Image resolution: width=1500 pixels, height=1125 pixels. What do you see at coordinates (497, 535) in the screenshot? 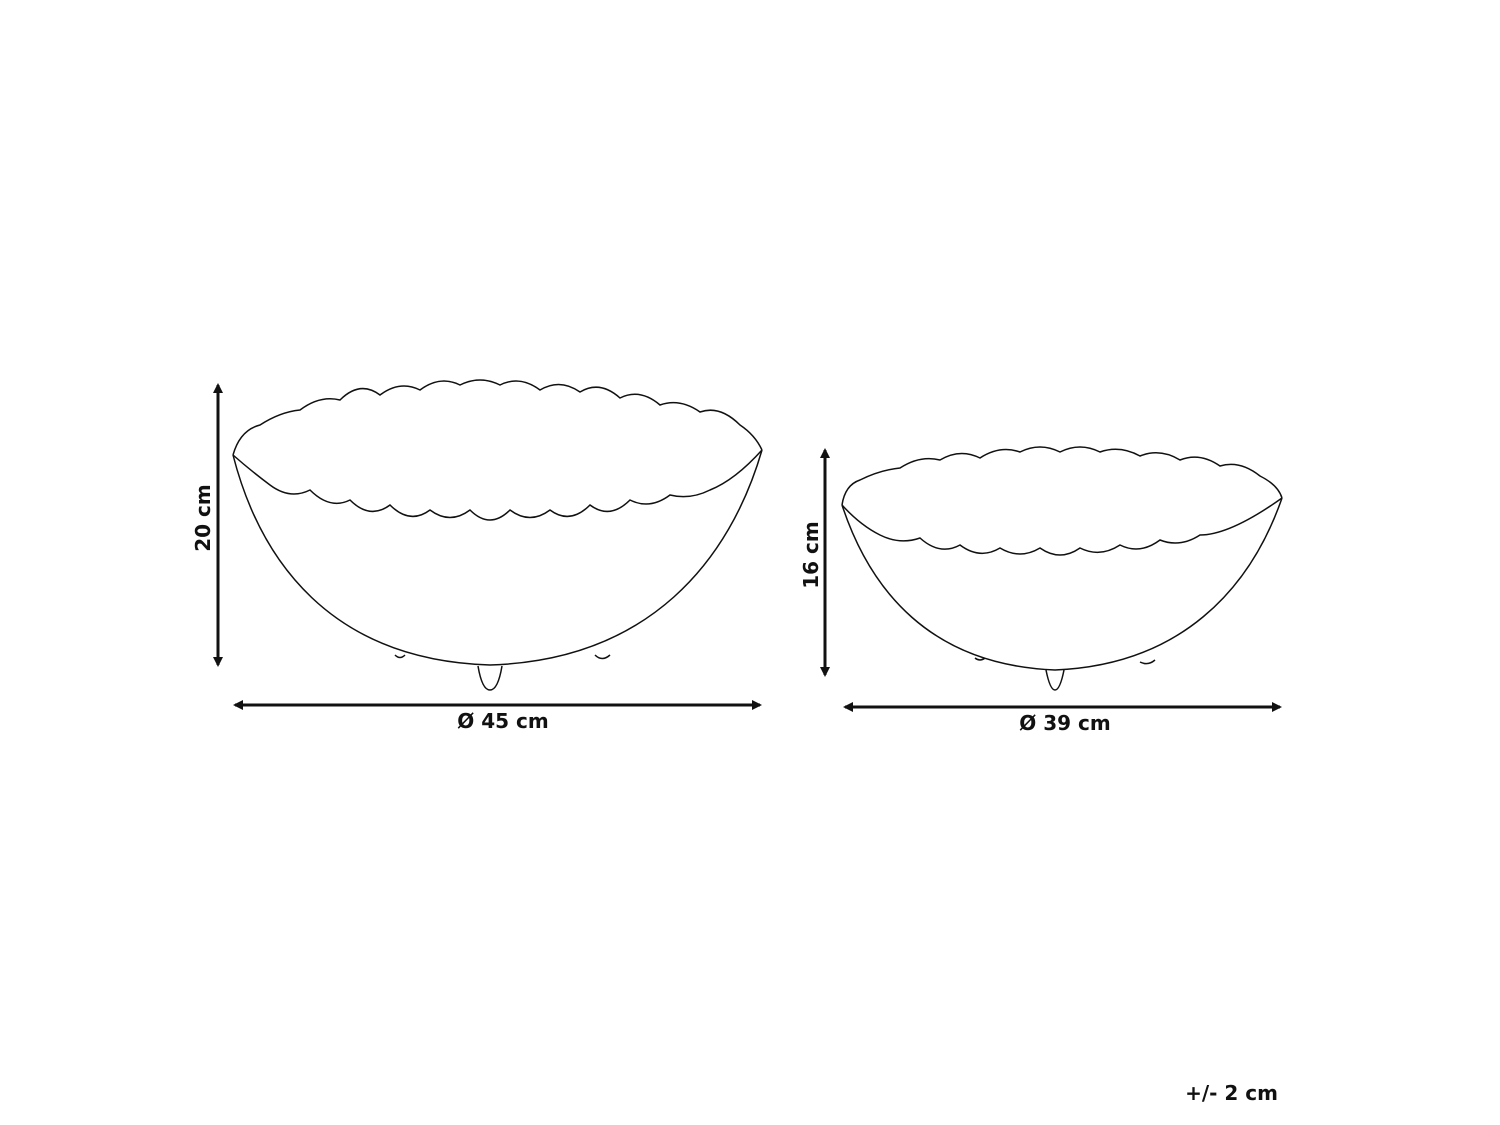
I see `bowl-large` at bounding box center [497, 535].